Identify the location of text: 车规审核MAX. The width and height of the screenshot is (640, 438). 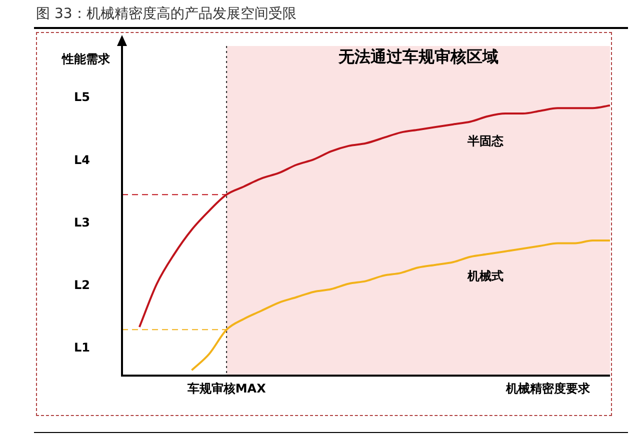
(226, 389).